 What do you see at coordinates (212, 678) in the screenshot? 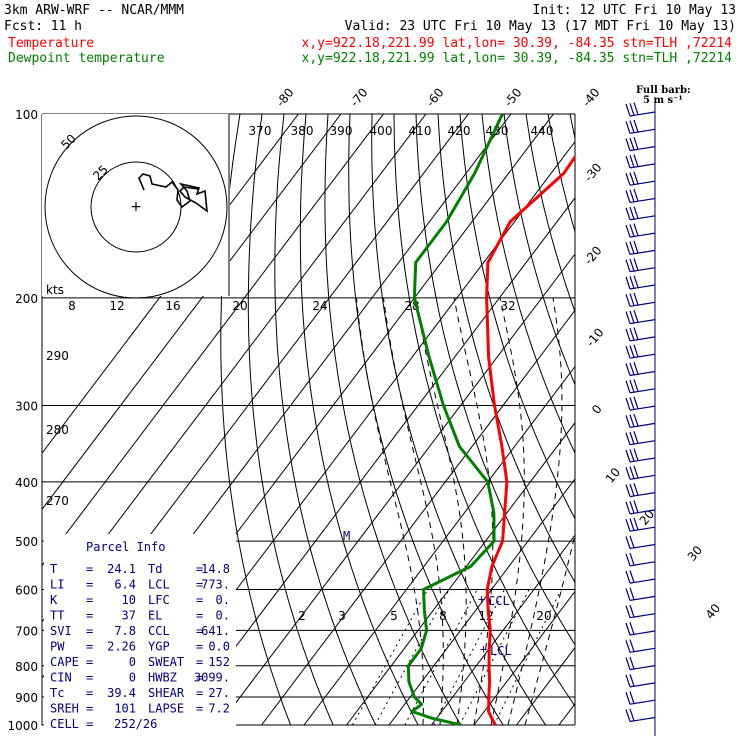
I see `parcel-value: 3099.` at bounding box center [212, 678].